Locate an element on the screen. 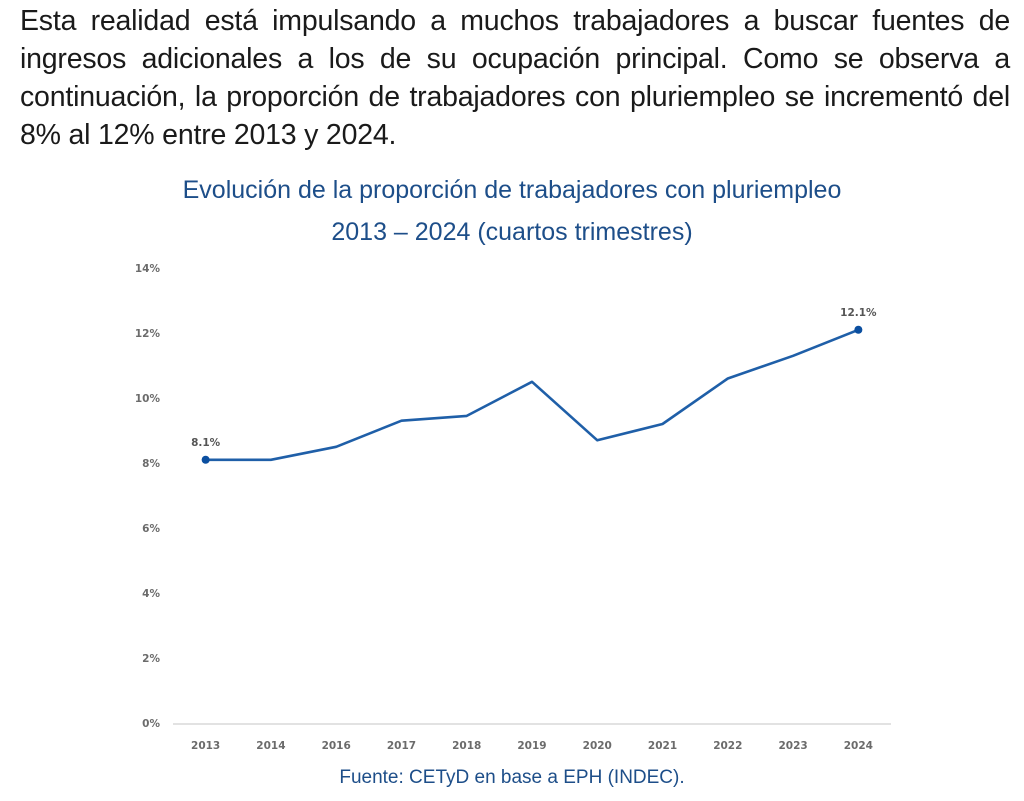  y-tick-label: 6% is located at coordinates (151, 529).